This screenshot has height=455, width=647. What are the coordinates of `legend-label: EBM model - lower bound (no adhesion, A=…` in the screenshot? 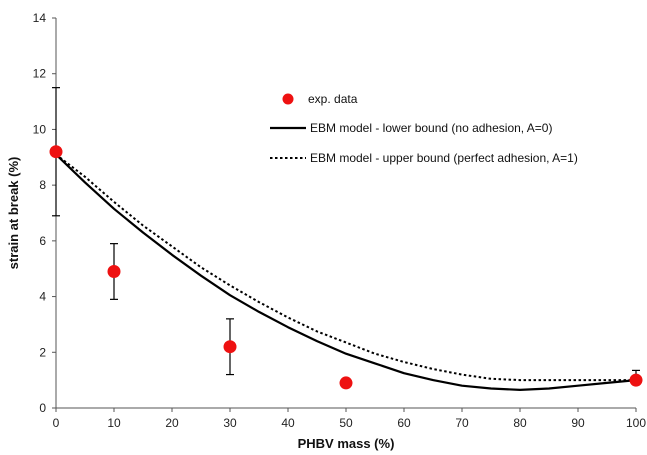 It's located at (431, 128).